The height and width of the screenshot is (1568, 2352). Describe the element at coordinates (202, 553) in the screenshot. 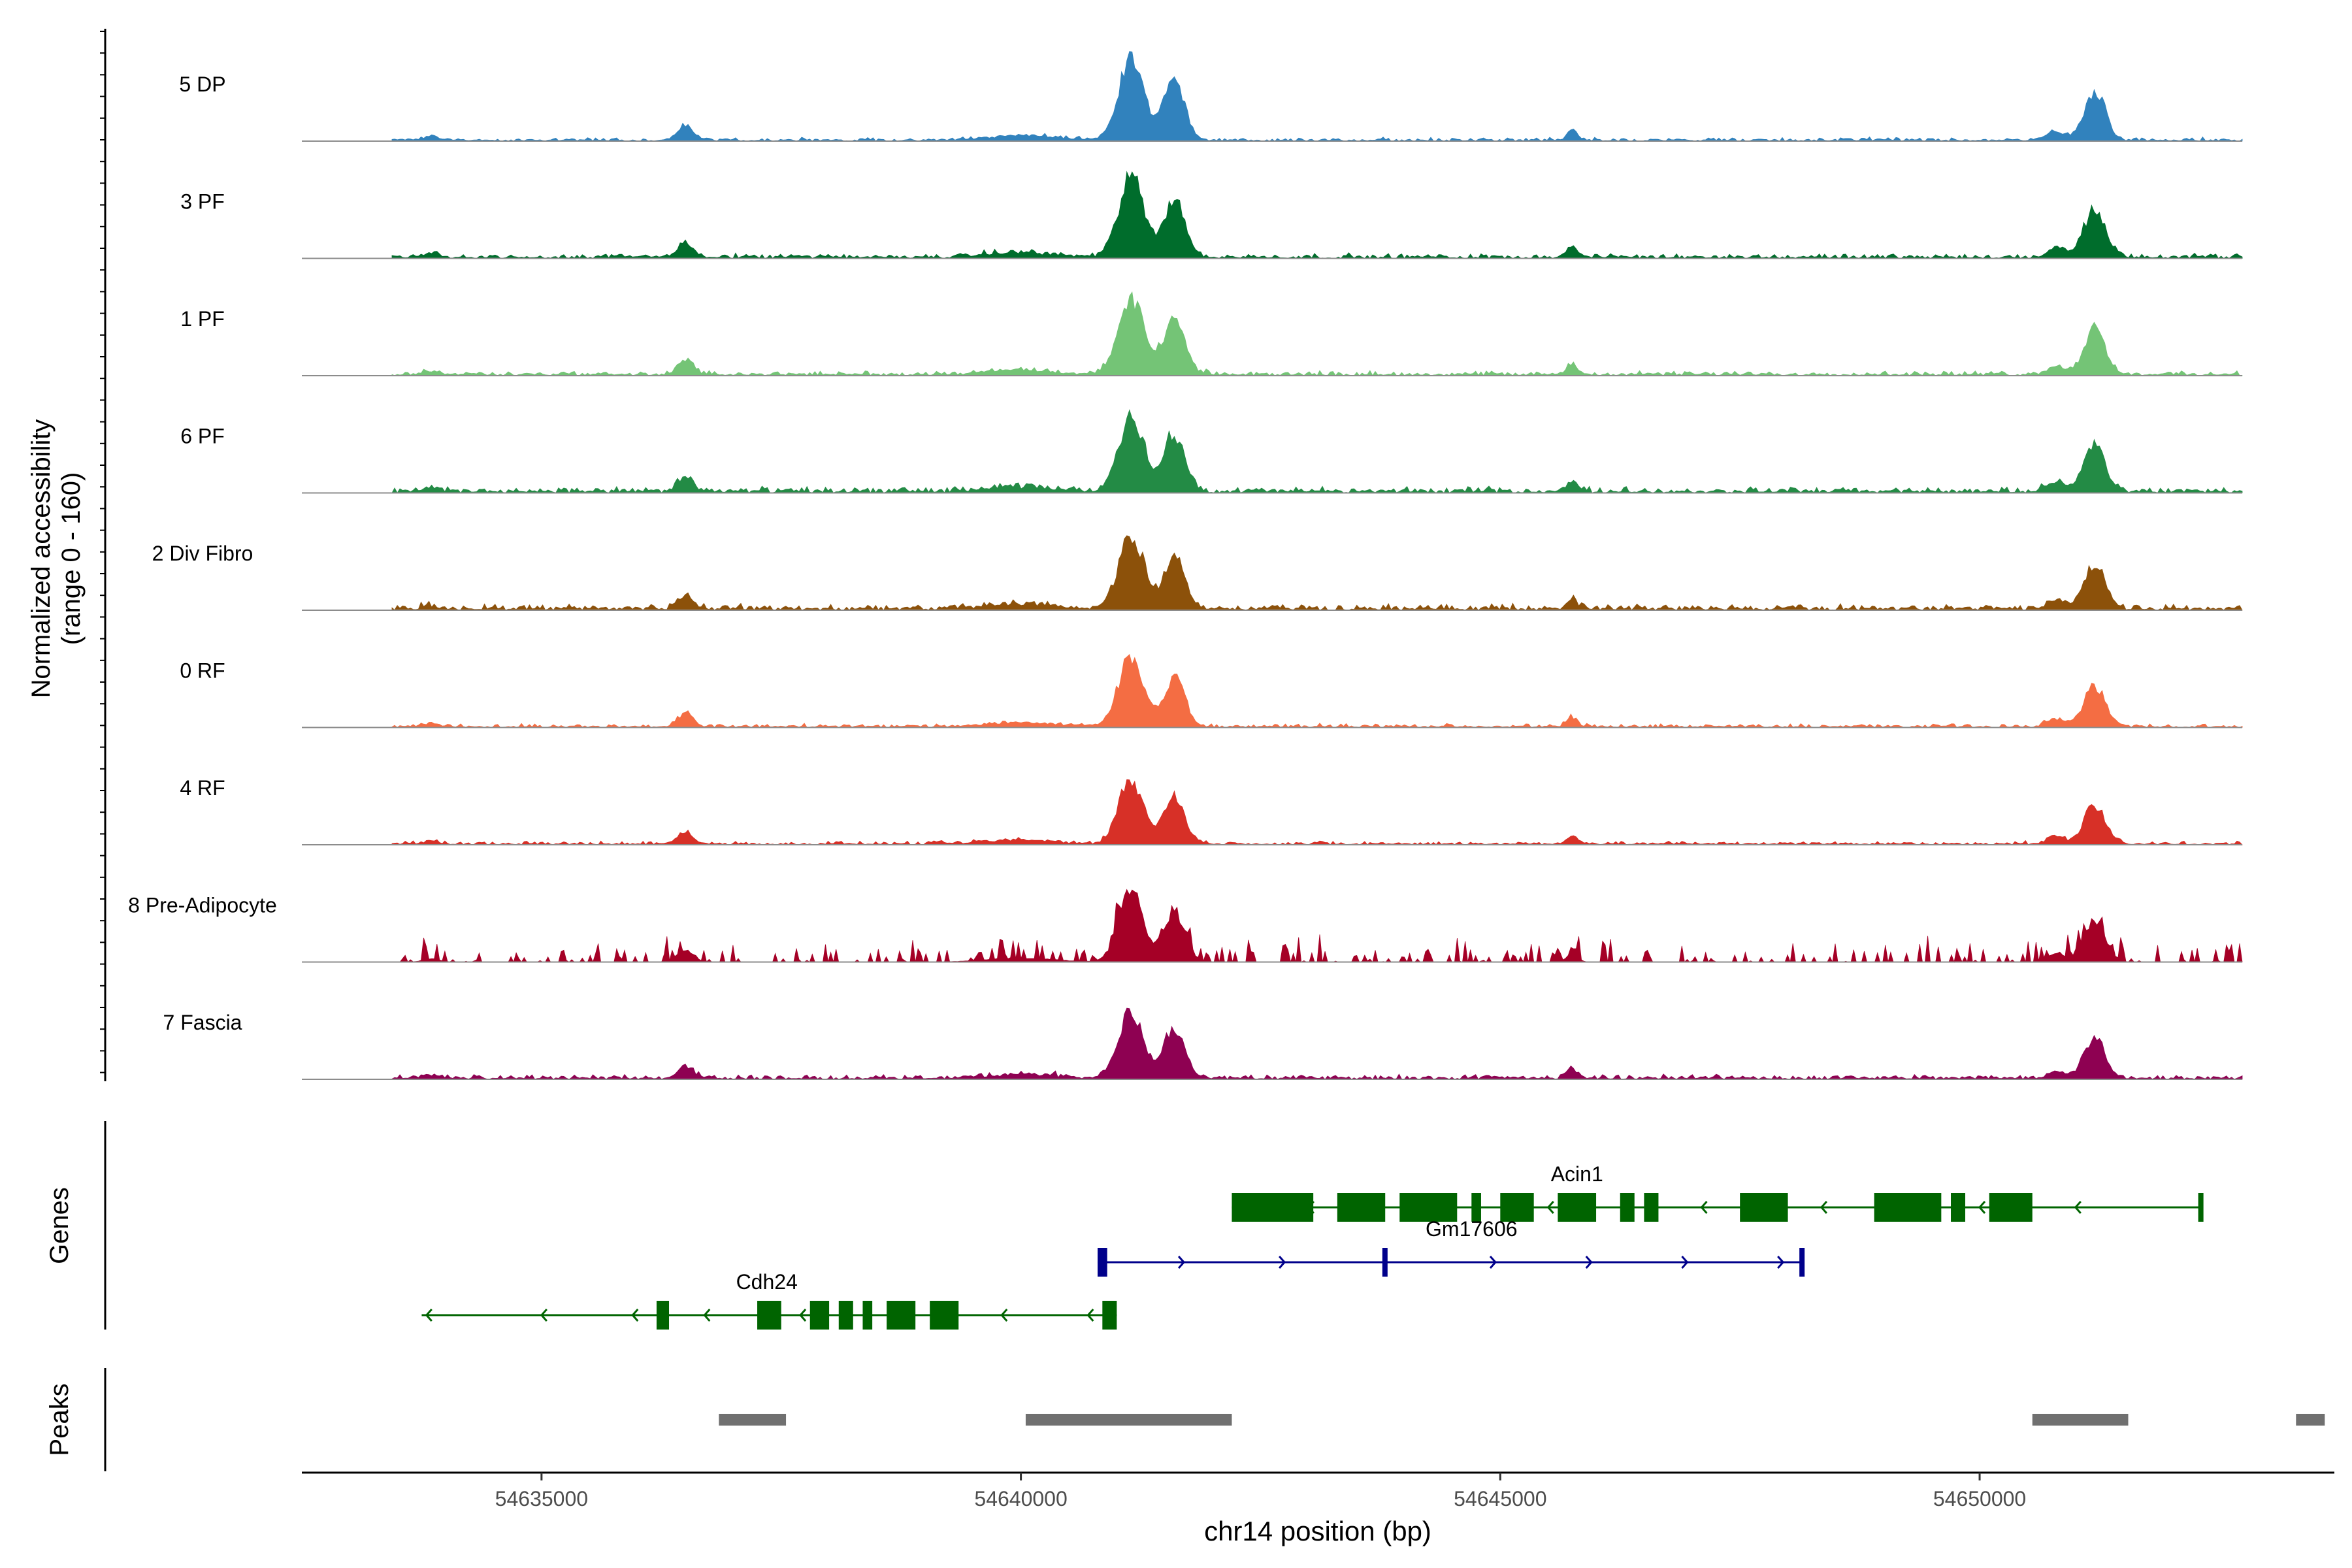

I see `track-label: 2 Div Fibro` at that location.